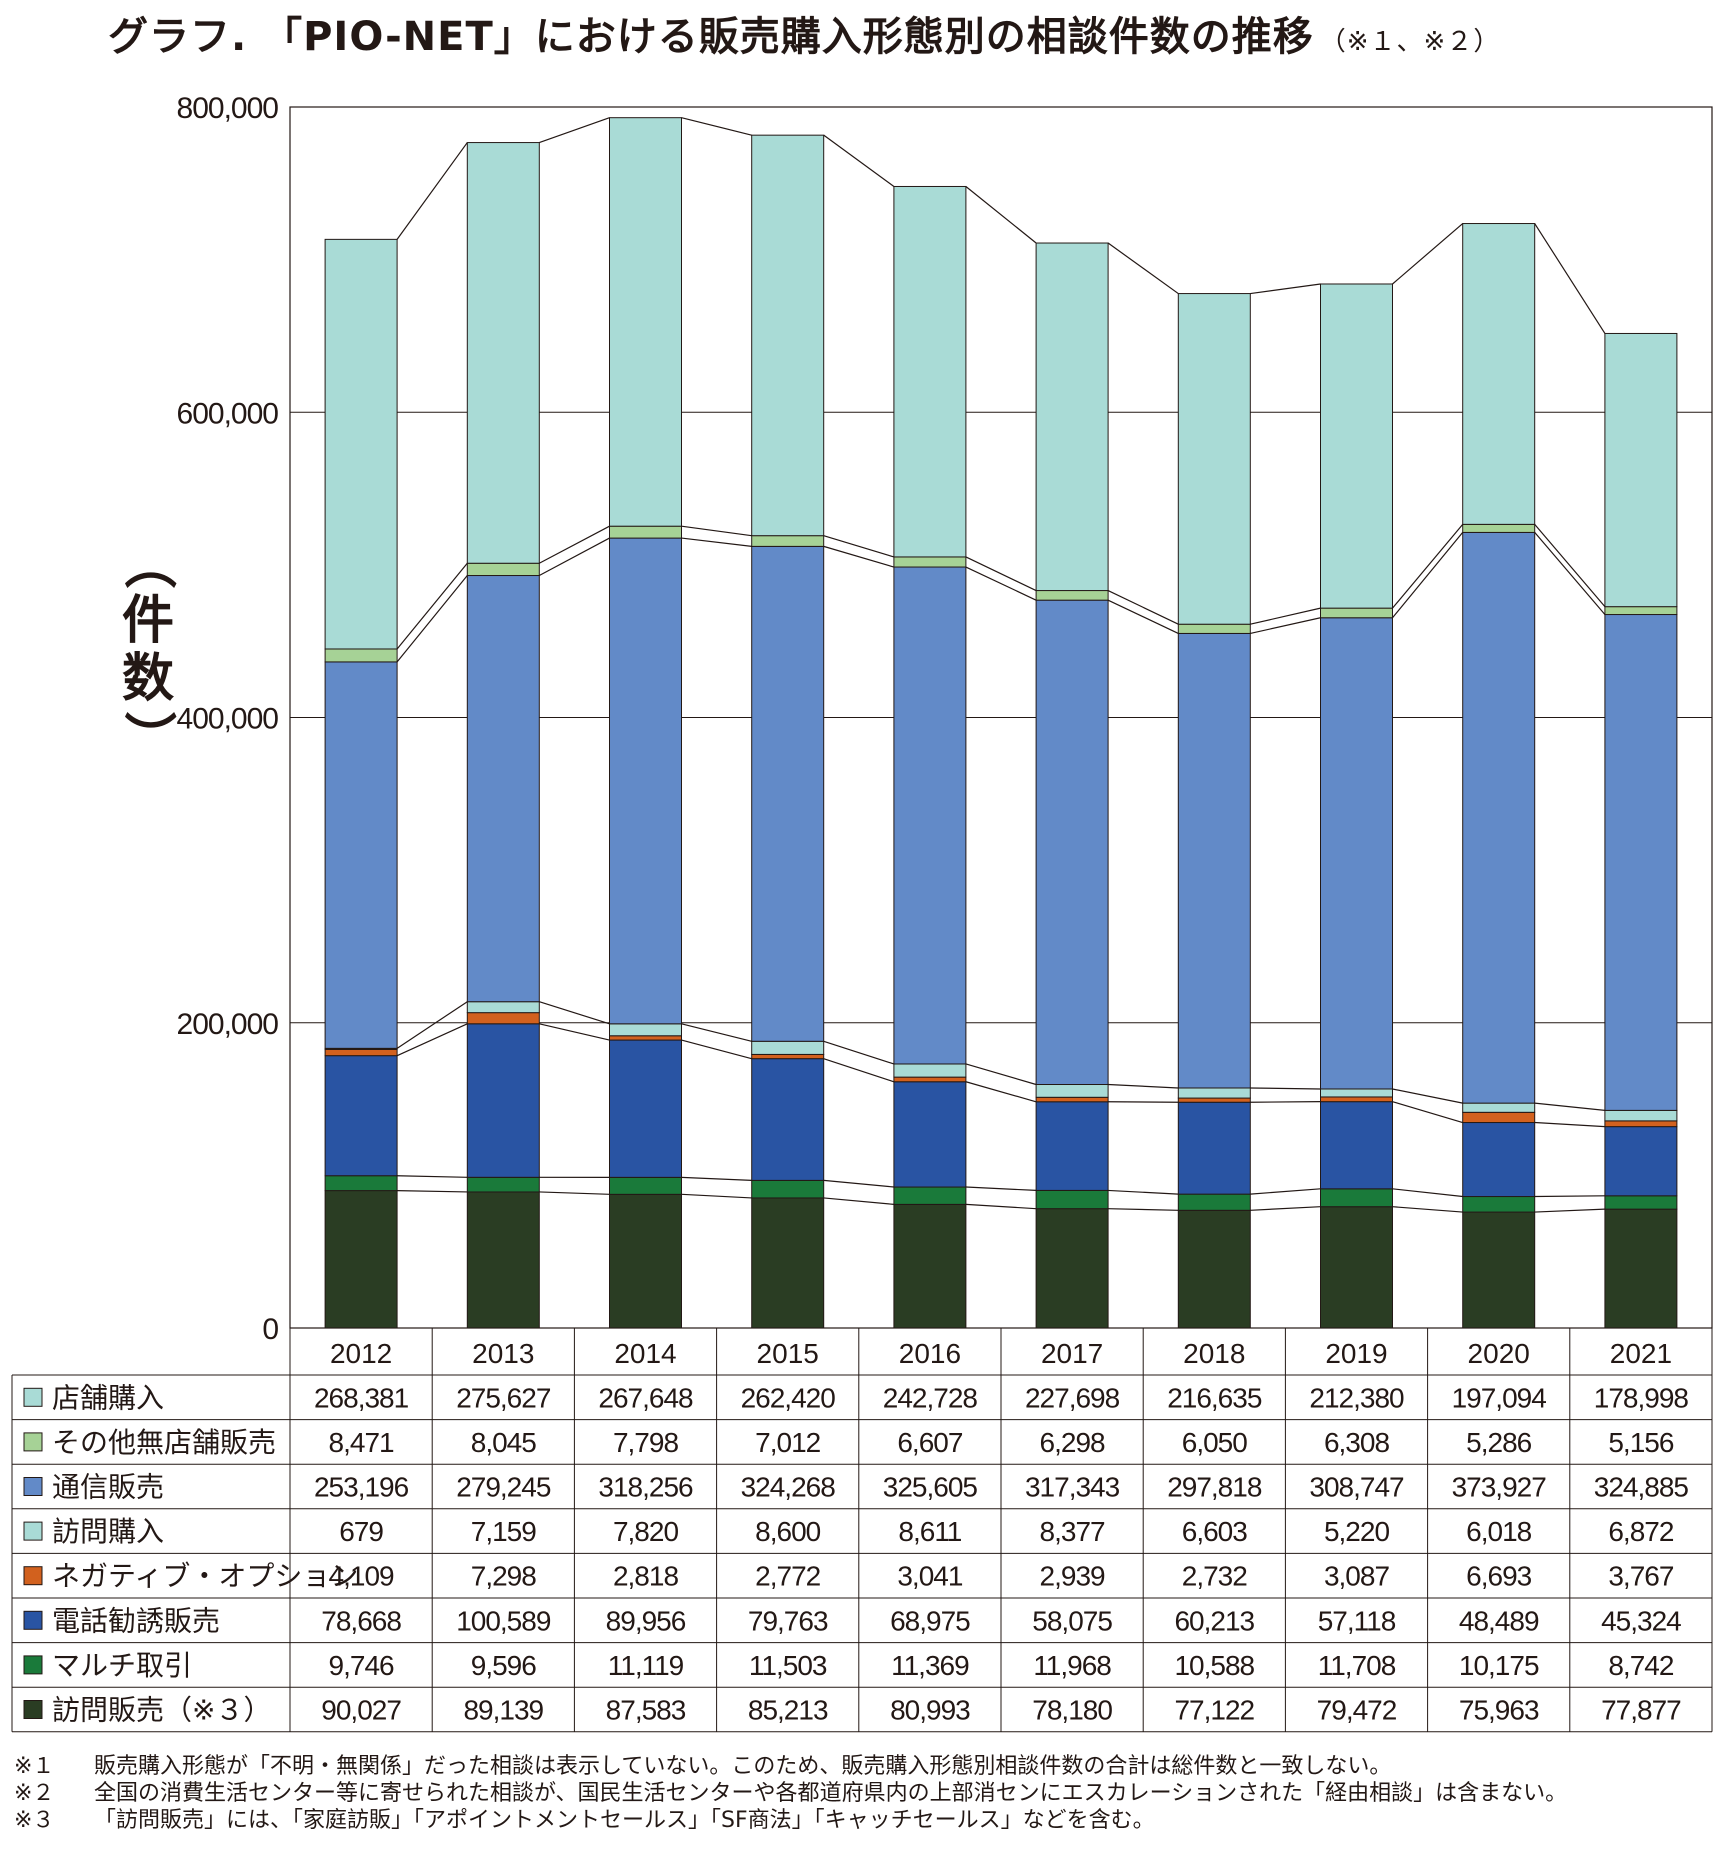 The width and height of the screenshot is (1722, 1865). Describe the element at coordinates (136, 1620) in the screenshot. I see `legend-label-電話勧誘販売: 電話勧誘販売` at that location.